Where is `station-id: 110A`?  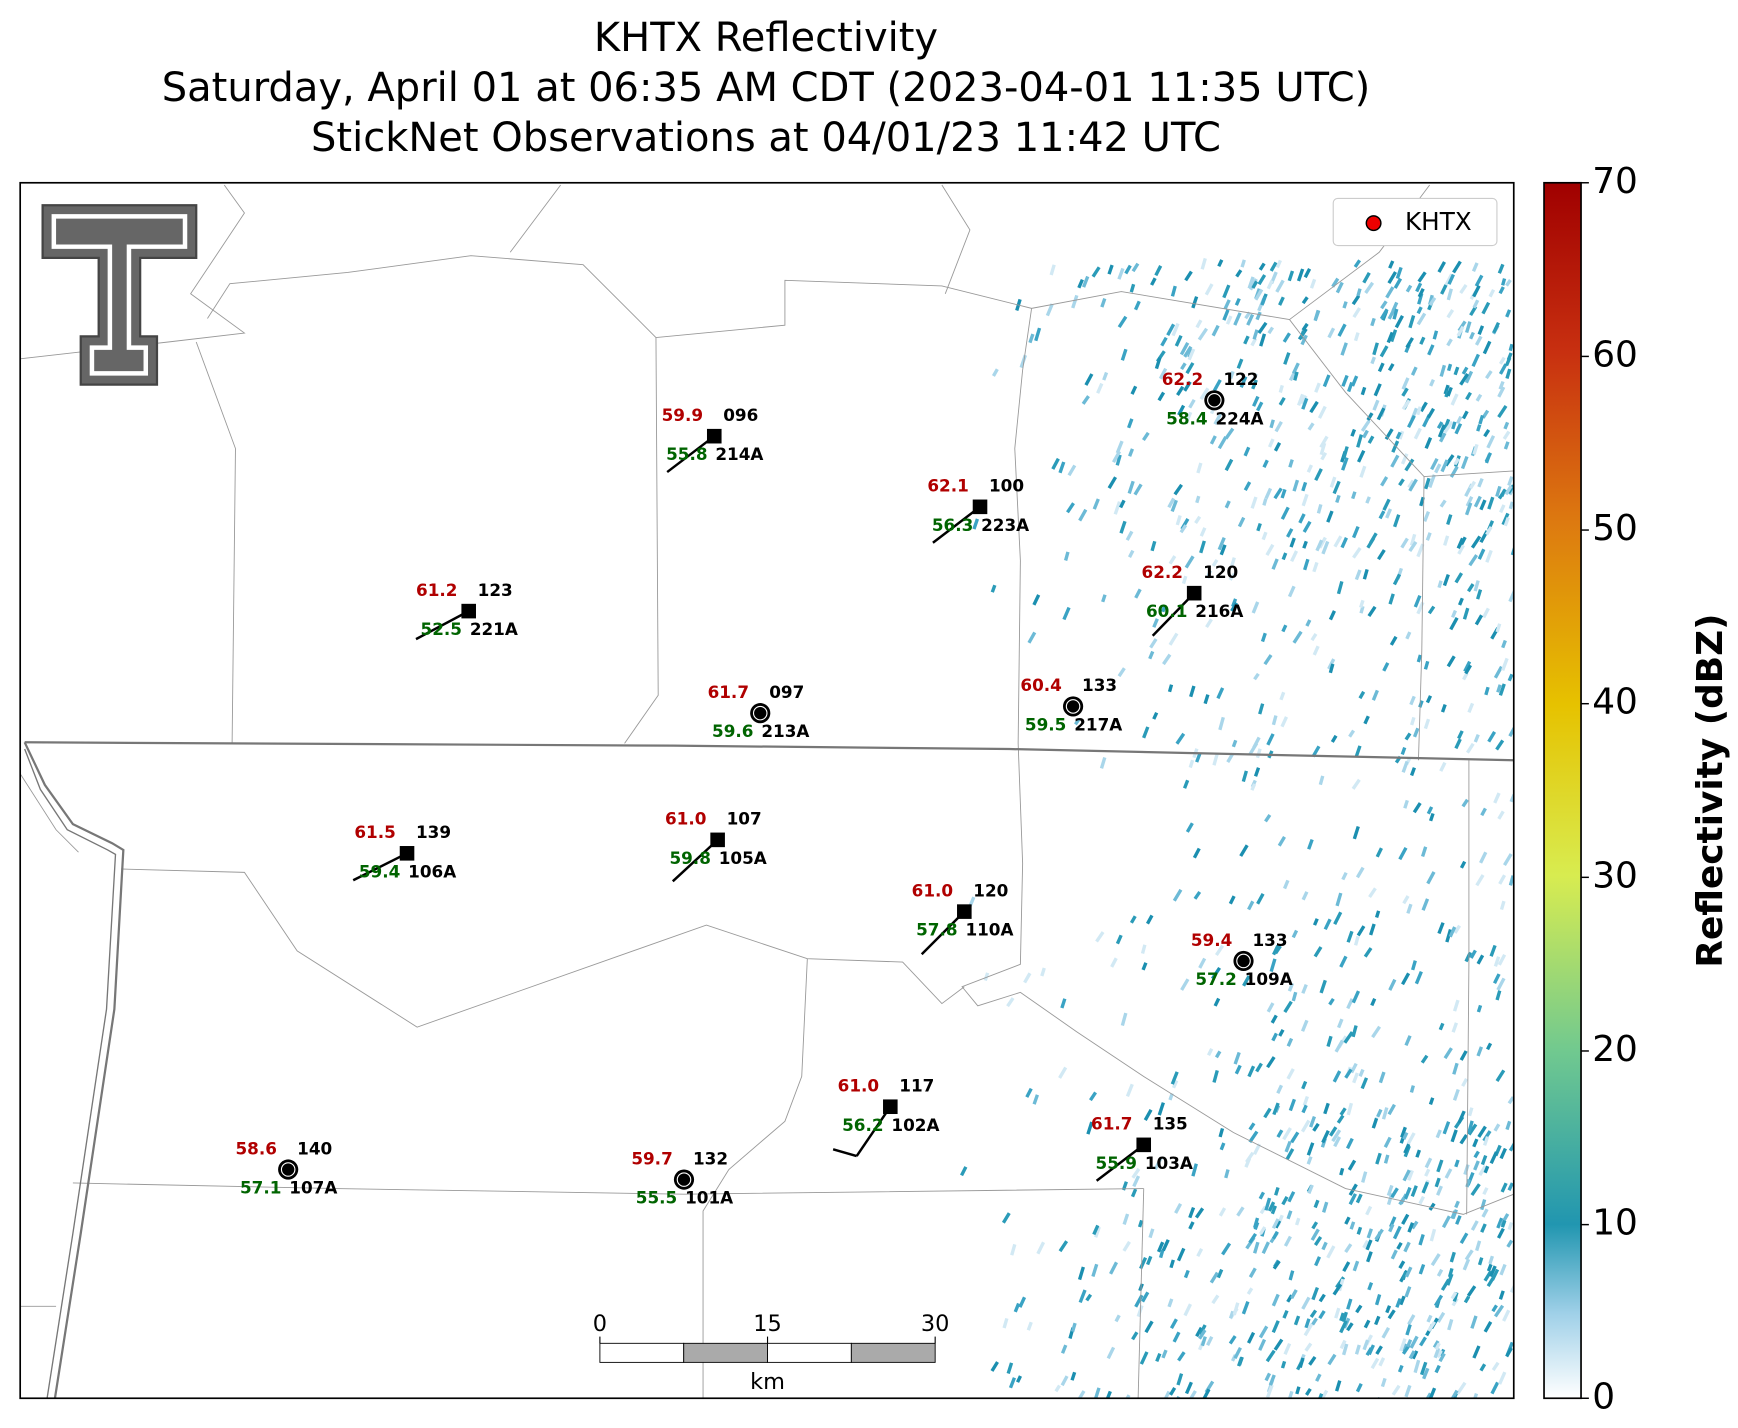 station-id: 110A is located at coordinates (989, 930).